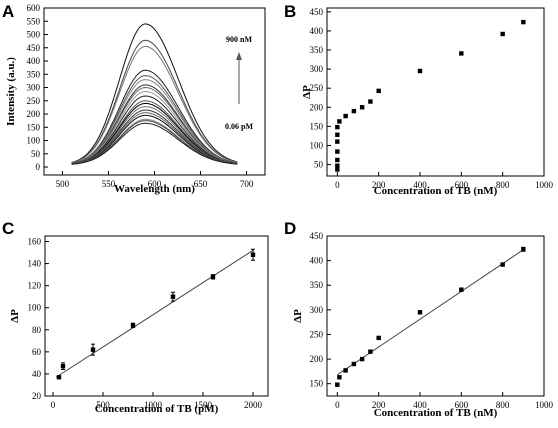  Describe the element at coordinates (253, 405) in the screenshot. I see `x-tick-label: 2000` at that location.